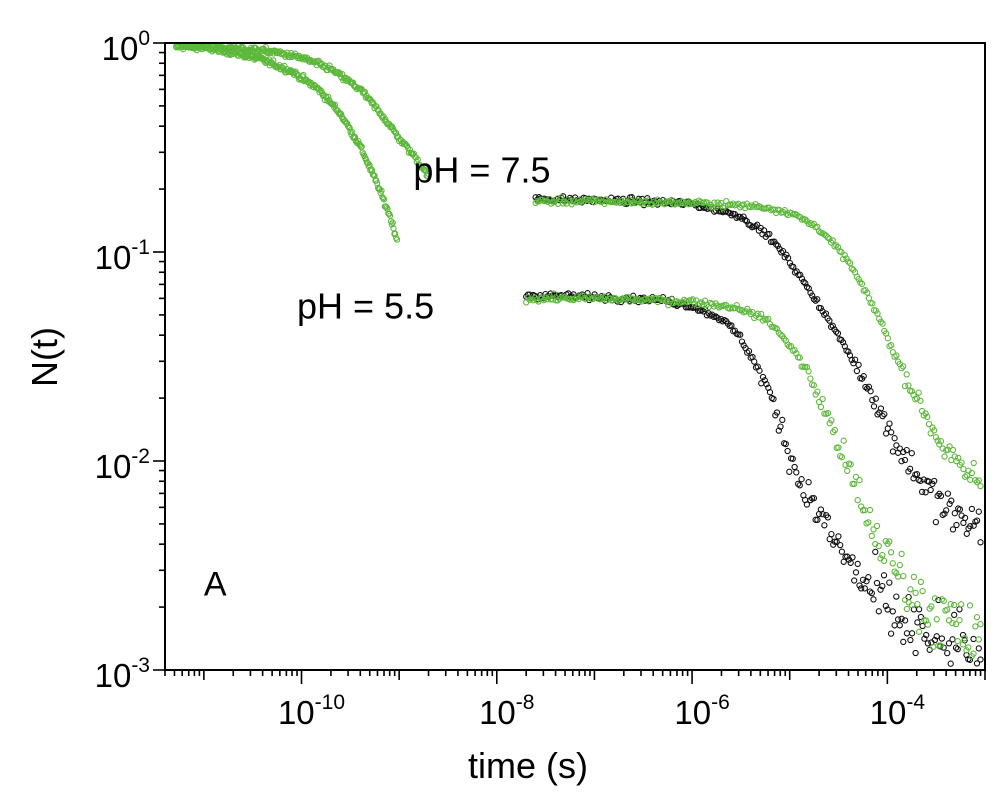 The height and width of the screenshot is (798, 1000). What do you see at coordinates (481, 170) in the screenshot?
I see `annotation-ph-7-5: pH = 7.5` at bounding box center [481, 170].